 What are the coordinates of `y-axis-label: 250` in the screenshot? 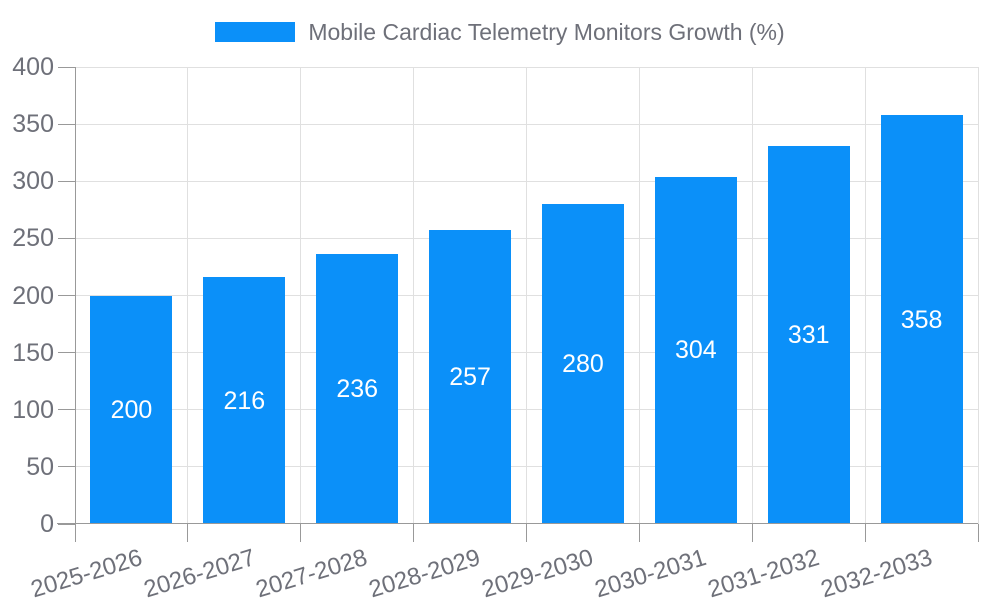 It's located at (33, 238).